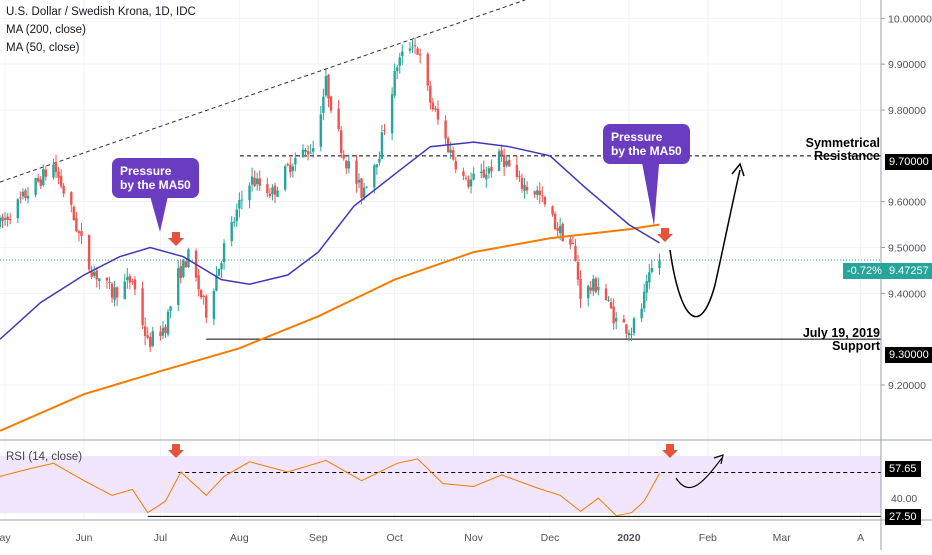 The height and width of the screenshot is (555, 932). What do you see at coordinates (705, 243) in the screenshot?
I see `projection-path` at bounding box center [705, 243].